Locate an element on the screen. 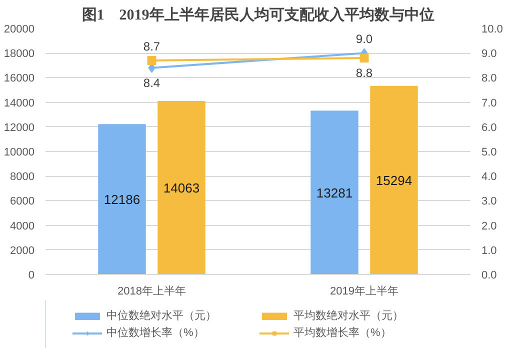  y-tick-label: 6000 is located at coordinates (22, 202).